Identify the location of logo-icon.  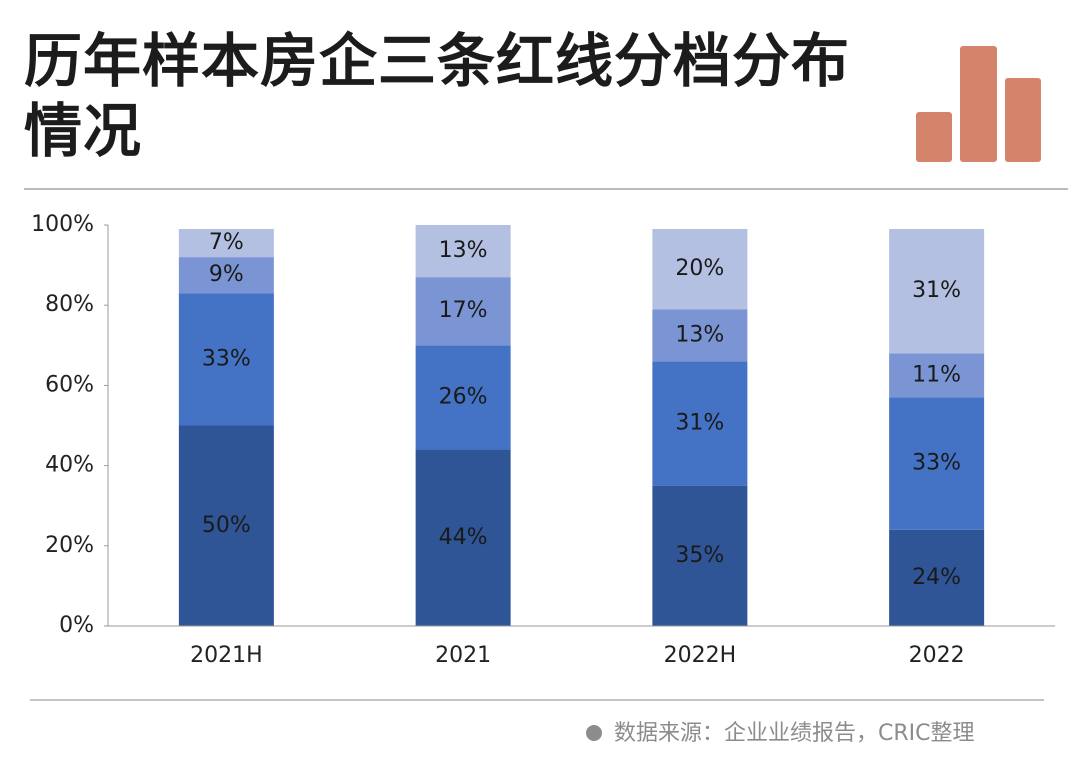
(978, 104).